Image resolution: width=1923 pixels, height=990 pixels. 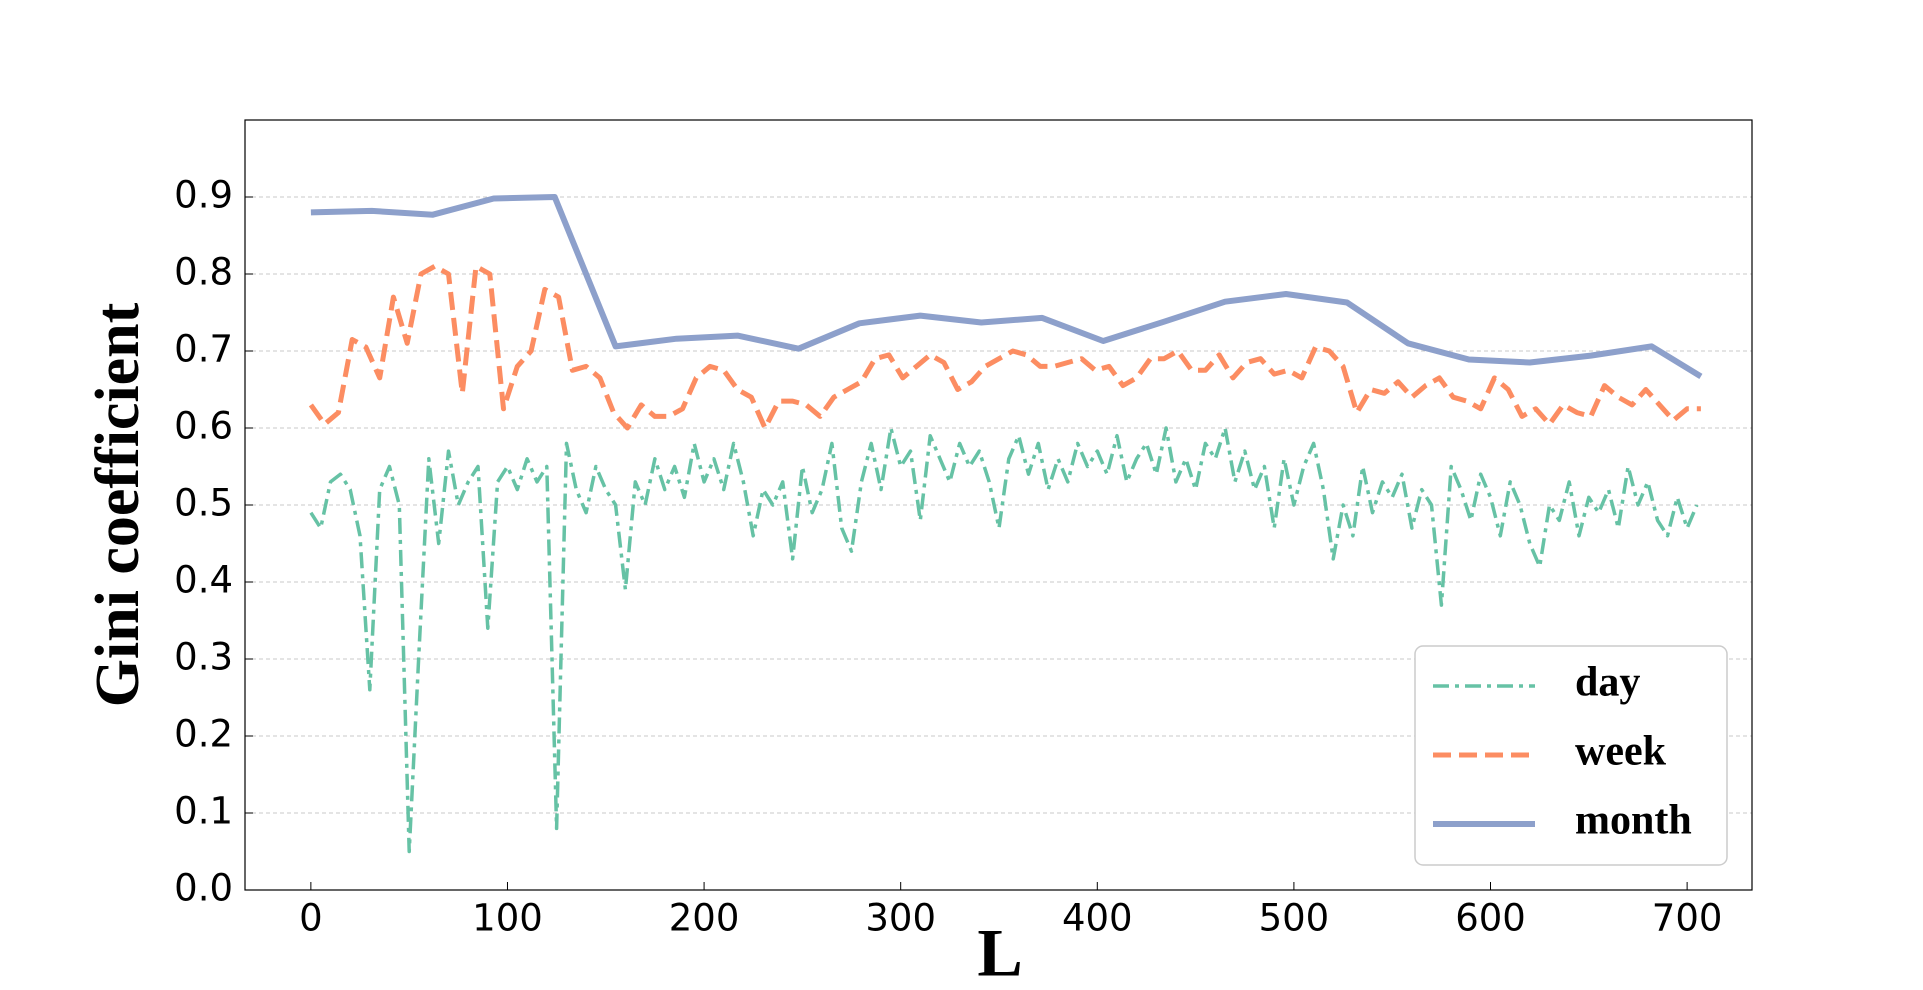 I want to click on x-tick-label: 400, so click(x=1097, y=918).